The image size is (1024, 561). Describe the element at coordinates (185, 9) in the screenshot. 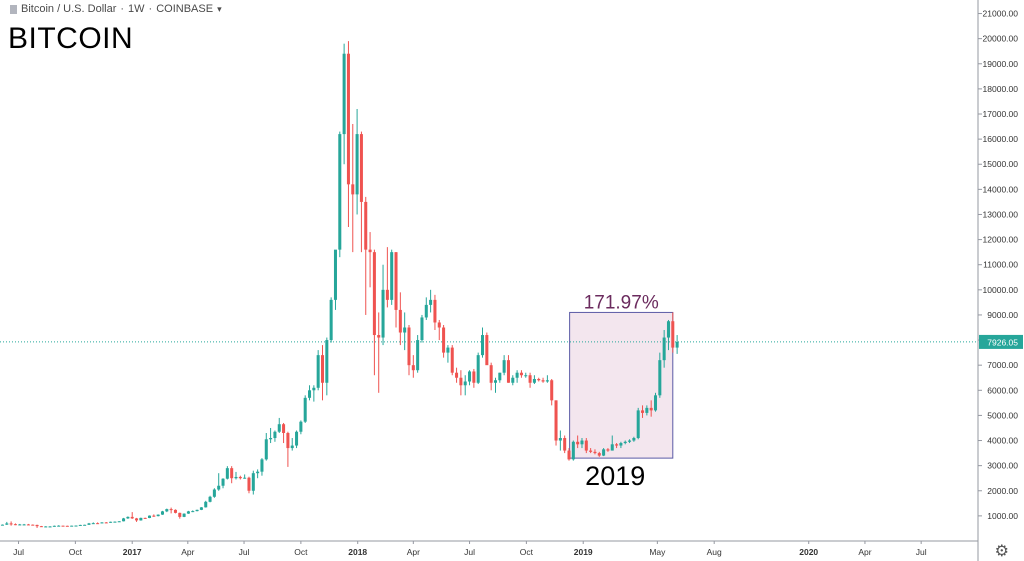

I see `exchange-label: COINBASE` at that location.